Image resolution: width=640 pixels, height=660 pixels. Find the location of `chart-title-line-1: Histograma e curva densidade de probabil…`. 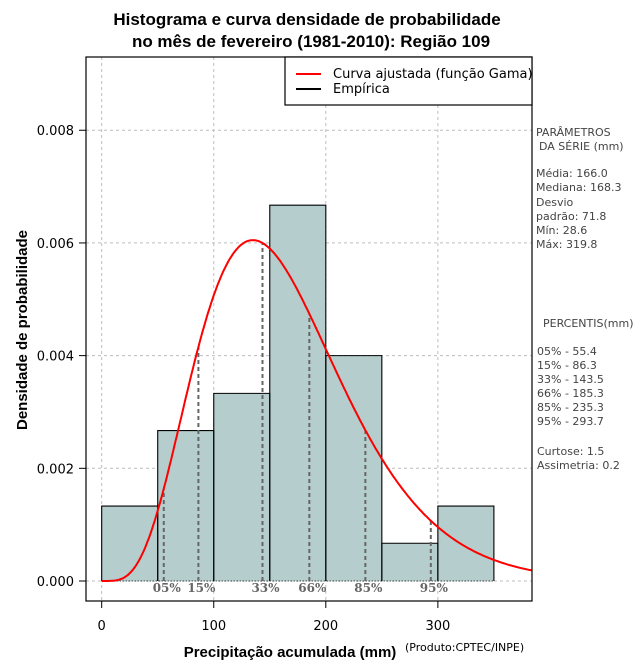

chart-title-line-1: Histograma e curva densidade de probabil… is located at coordinates (306, 19).